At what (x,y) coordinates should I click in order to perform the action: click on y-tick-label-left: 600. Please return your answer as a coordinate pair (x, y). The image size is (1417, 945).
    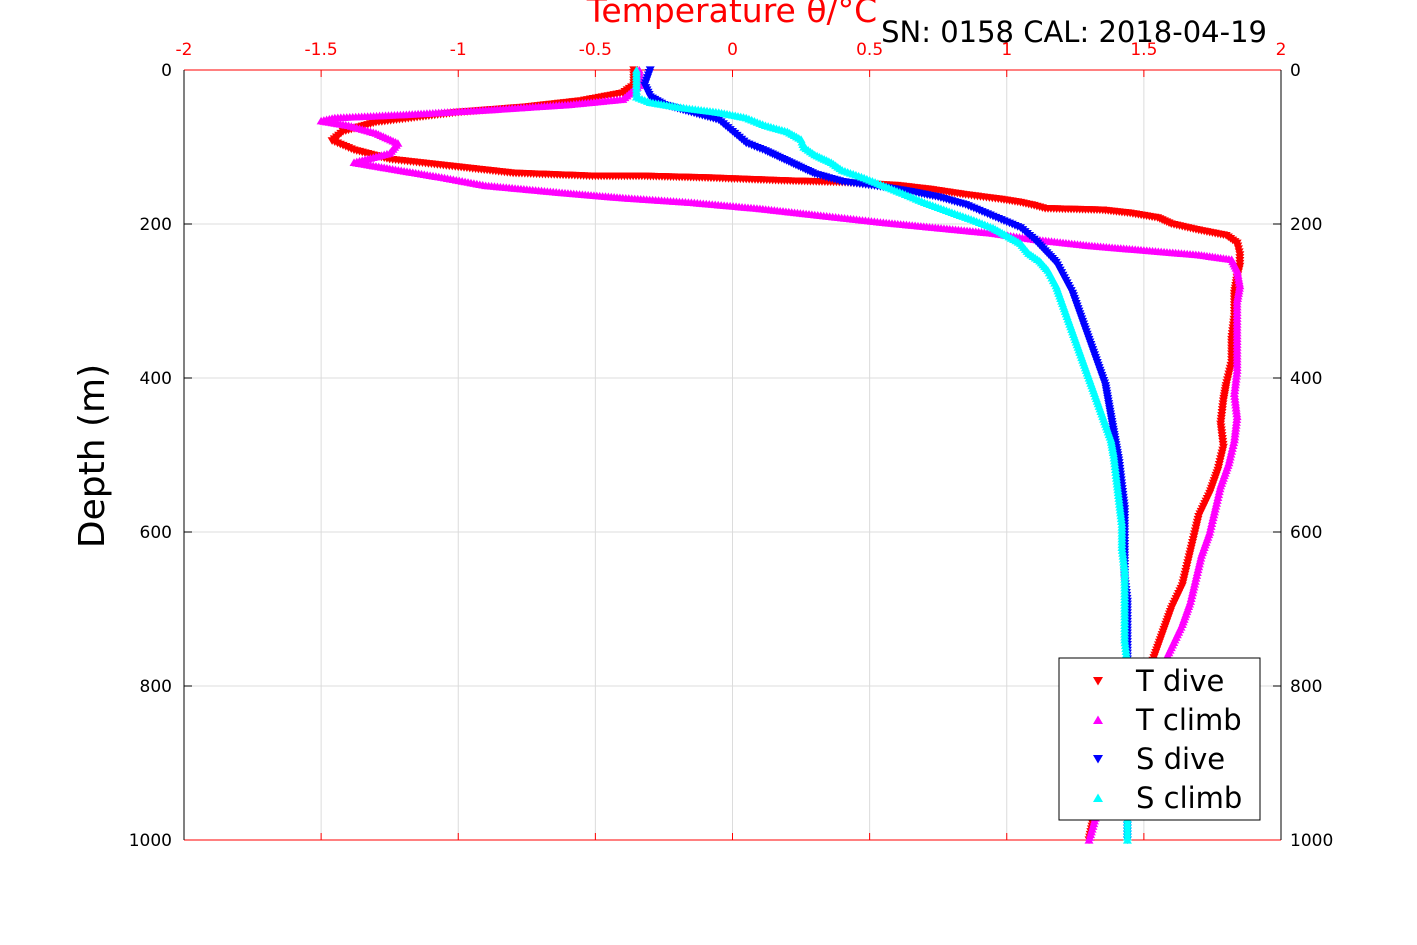
    Looking at the image, I should click on (156, 533).